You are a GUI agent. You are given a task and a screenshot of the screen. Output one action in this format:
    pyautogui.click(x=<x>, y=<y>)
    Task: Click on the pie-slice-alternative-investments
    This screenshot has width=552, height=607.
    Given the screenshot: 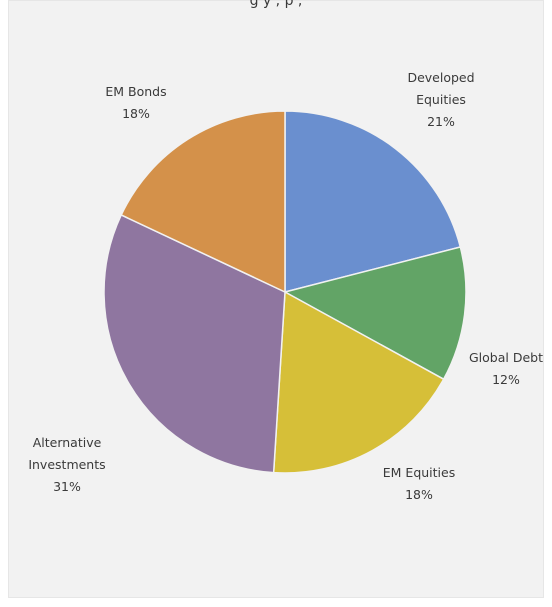 What is the action you would take?
    pyautogui.click(x=194, y=343)
    